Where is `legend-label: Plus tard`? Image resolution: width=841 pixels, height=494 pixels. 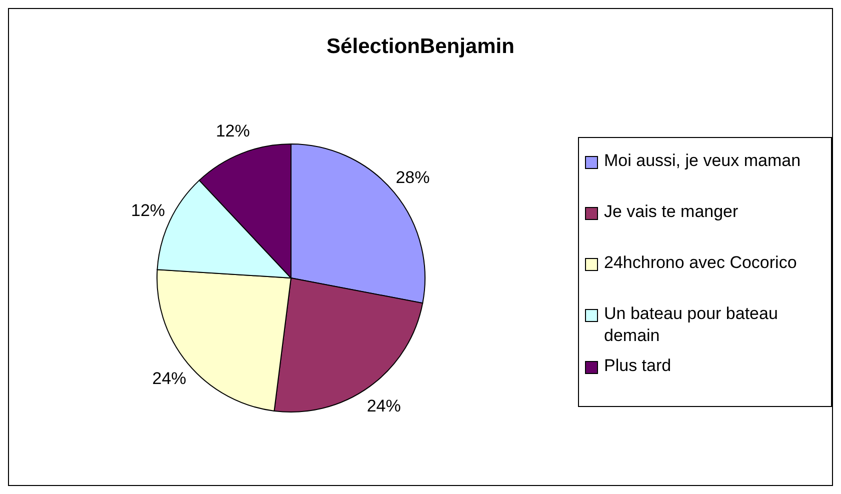 legend-label: Plus tard is located at coordinates (638, 366).